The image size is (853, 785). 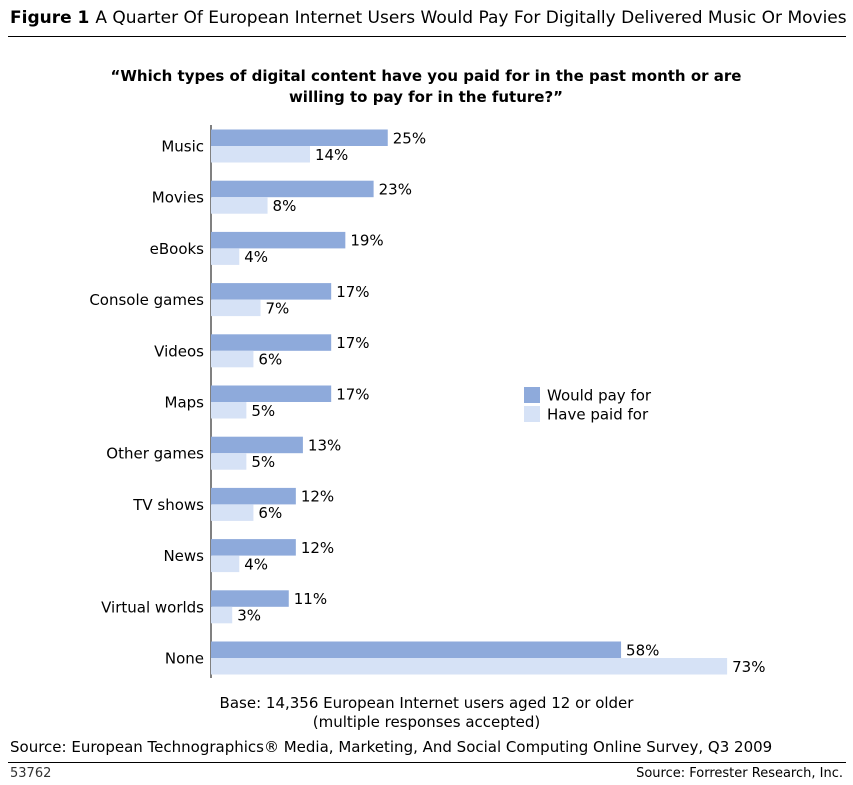 I want to click on value-label: 14%, so click(x=331, y=155).